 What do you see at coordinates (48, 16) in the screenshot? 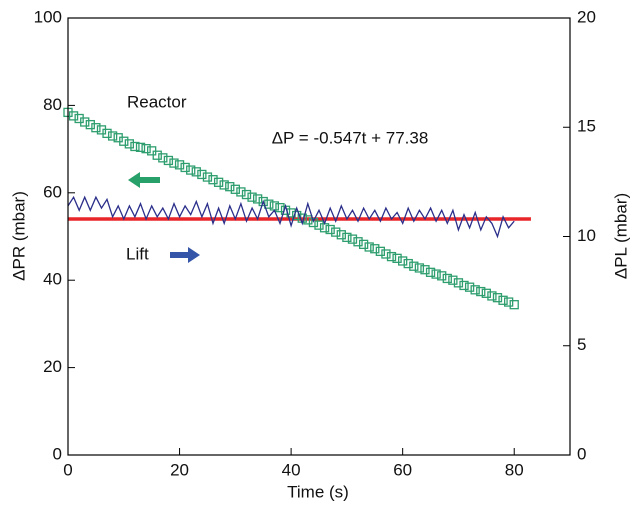
I see `y-tick-label: 100` at bounding box center [48, 16].